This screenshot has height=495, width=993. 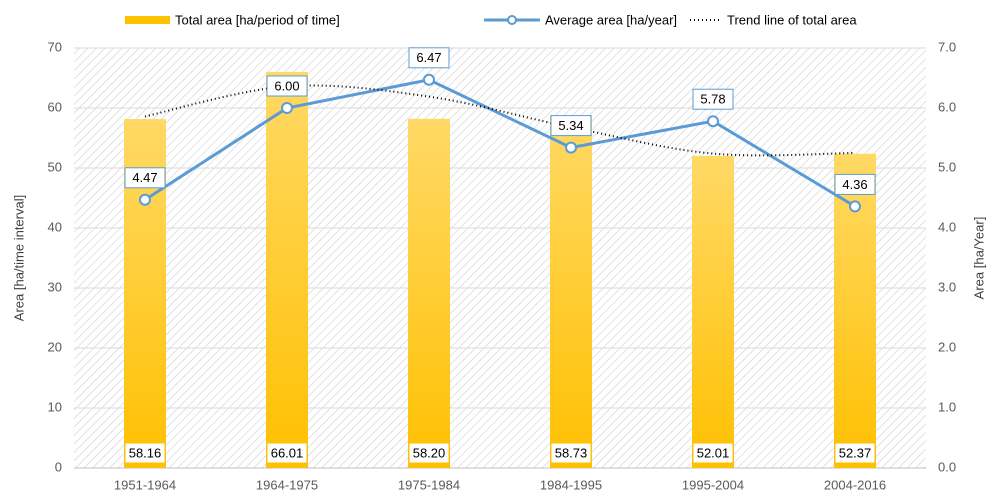 What do you see at coordinates (611, 19) in the screenshot?
I see `legend-label: Average area [ha/year]` at bounding box center [611, 19].